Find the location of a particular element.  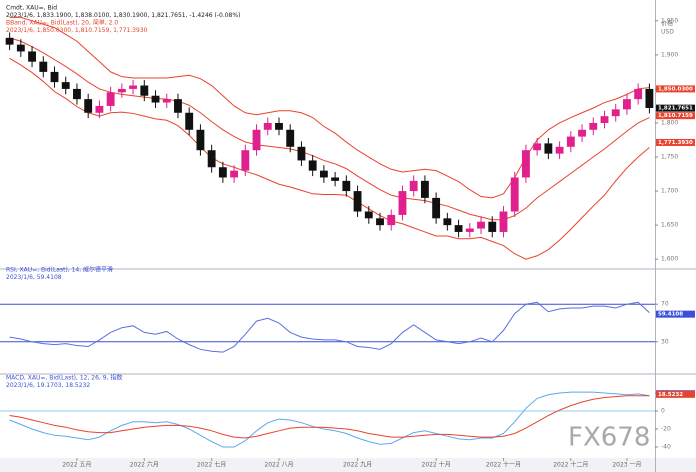

x-axis-strip is located at coordinates (348, 465).